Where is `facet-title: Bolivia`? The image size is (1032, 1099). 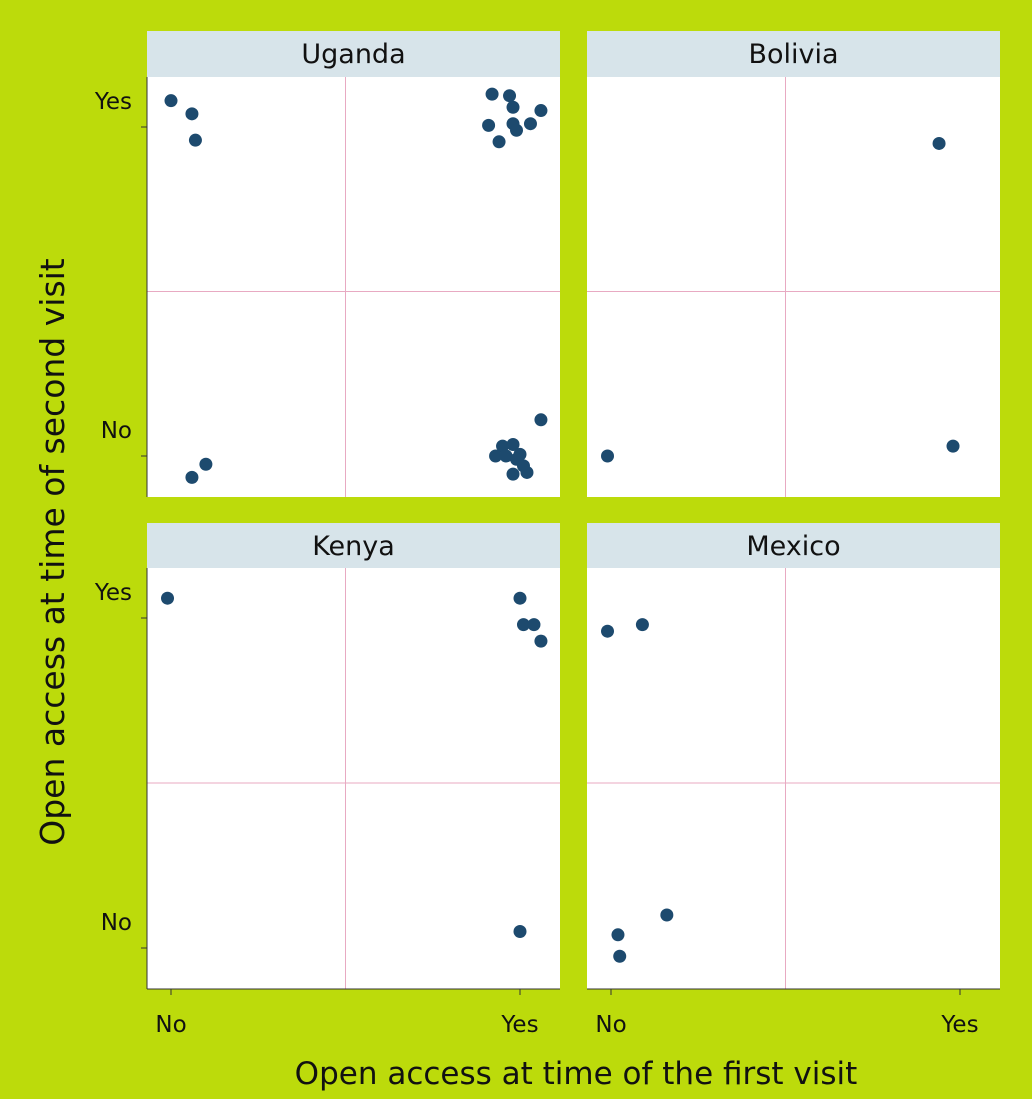 facet-title: Bolivia is located at coordinates (793, 54).